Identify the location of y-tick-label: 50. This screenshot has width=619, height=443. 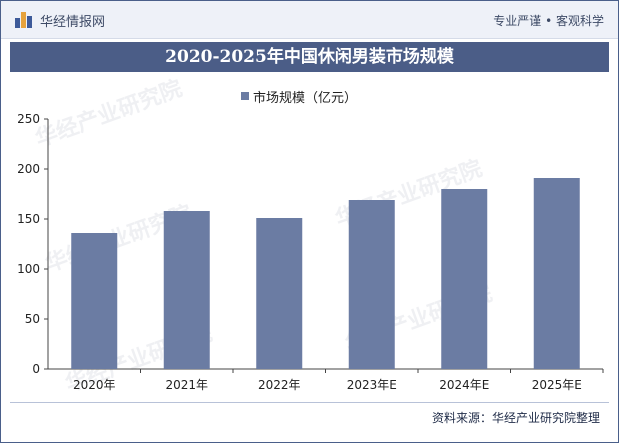
(32, 319).